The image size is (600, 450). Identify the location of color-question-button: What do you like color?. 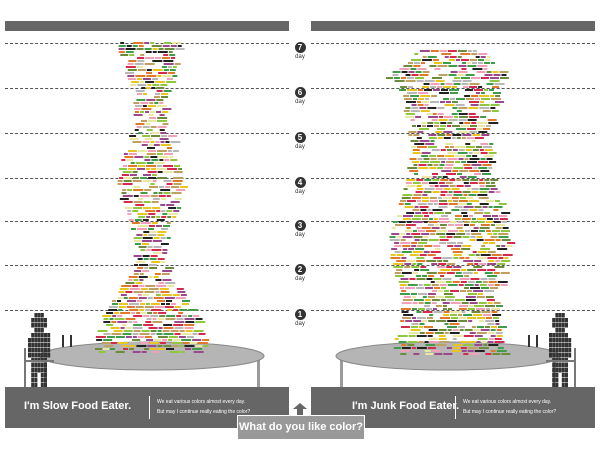
(301, 427).